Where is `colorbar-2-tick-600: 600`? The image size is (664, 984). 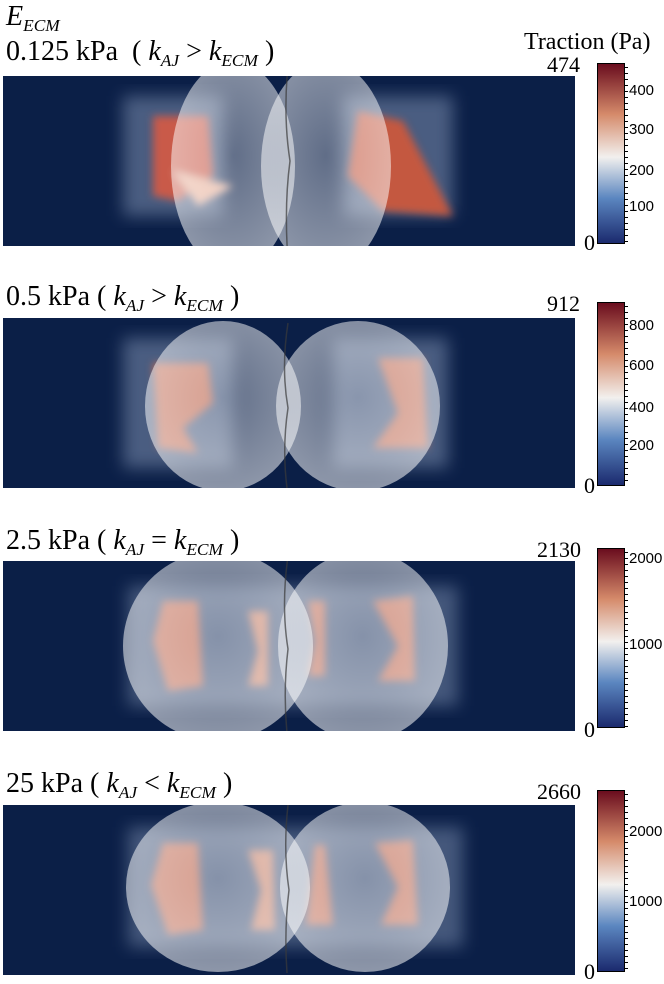 colorbar-2-tick-600: 600 is located at coordinates (642, 365).